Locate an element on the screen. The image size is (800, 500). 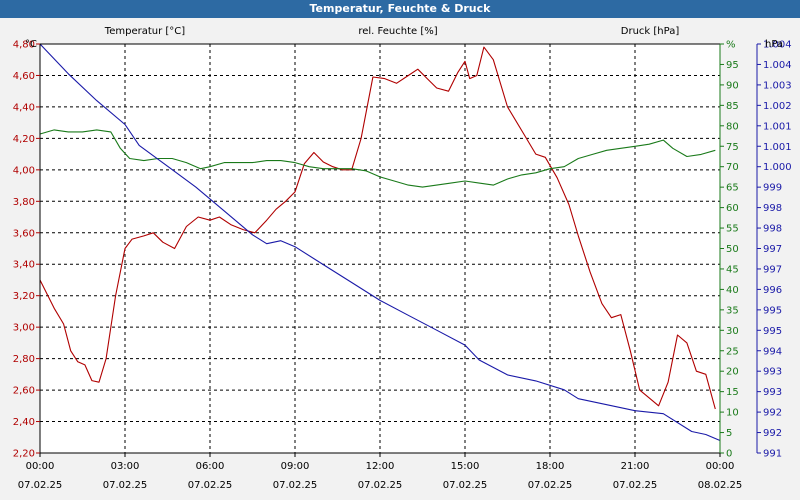
humidity-axis: 0 5 10 15 20 25 30 35 40 45 50 55 60 65 70 75 80 85 90 95% is located at coordinates (729, 250).